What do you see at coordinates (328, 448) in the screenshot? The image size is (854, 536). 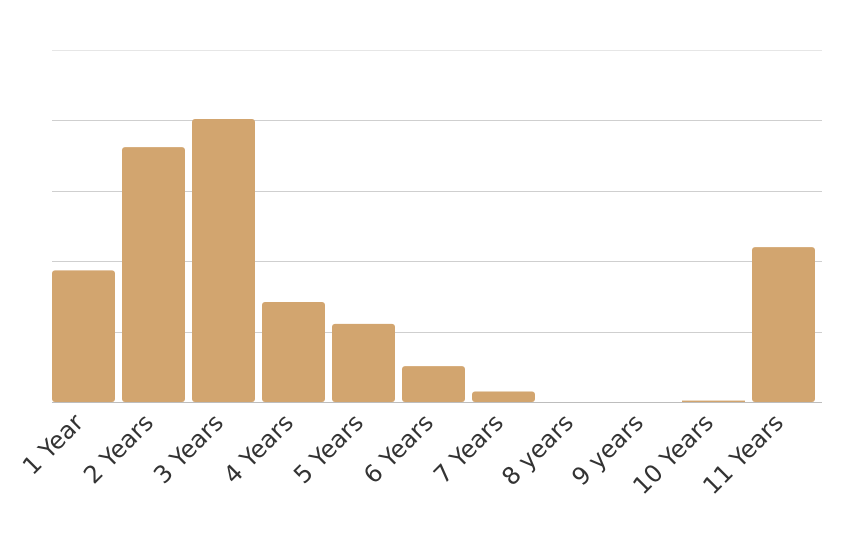 I see `x-tick-label: 5 Years` at bounding box center [328, 448].